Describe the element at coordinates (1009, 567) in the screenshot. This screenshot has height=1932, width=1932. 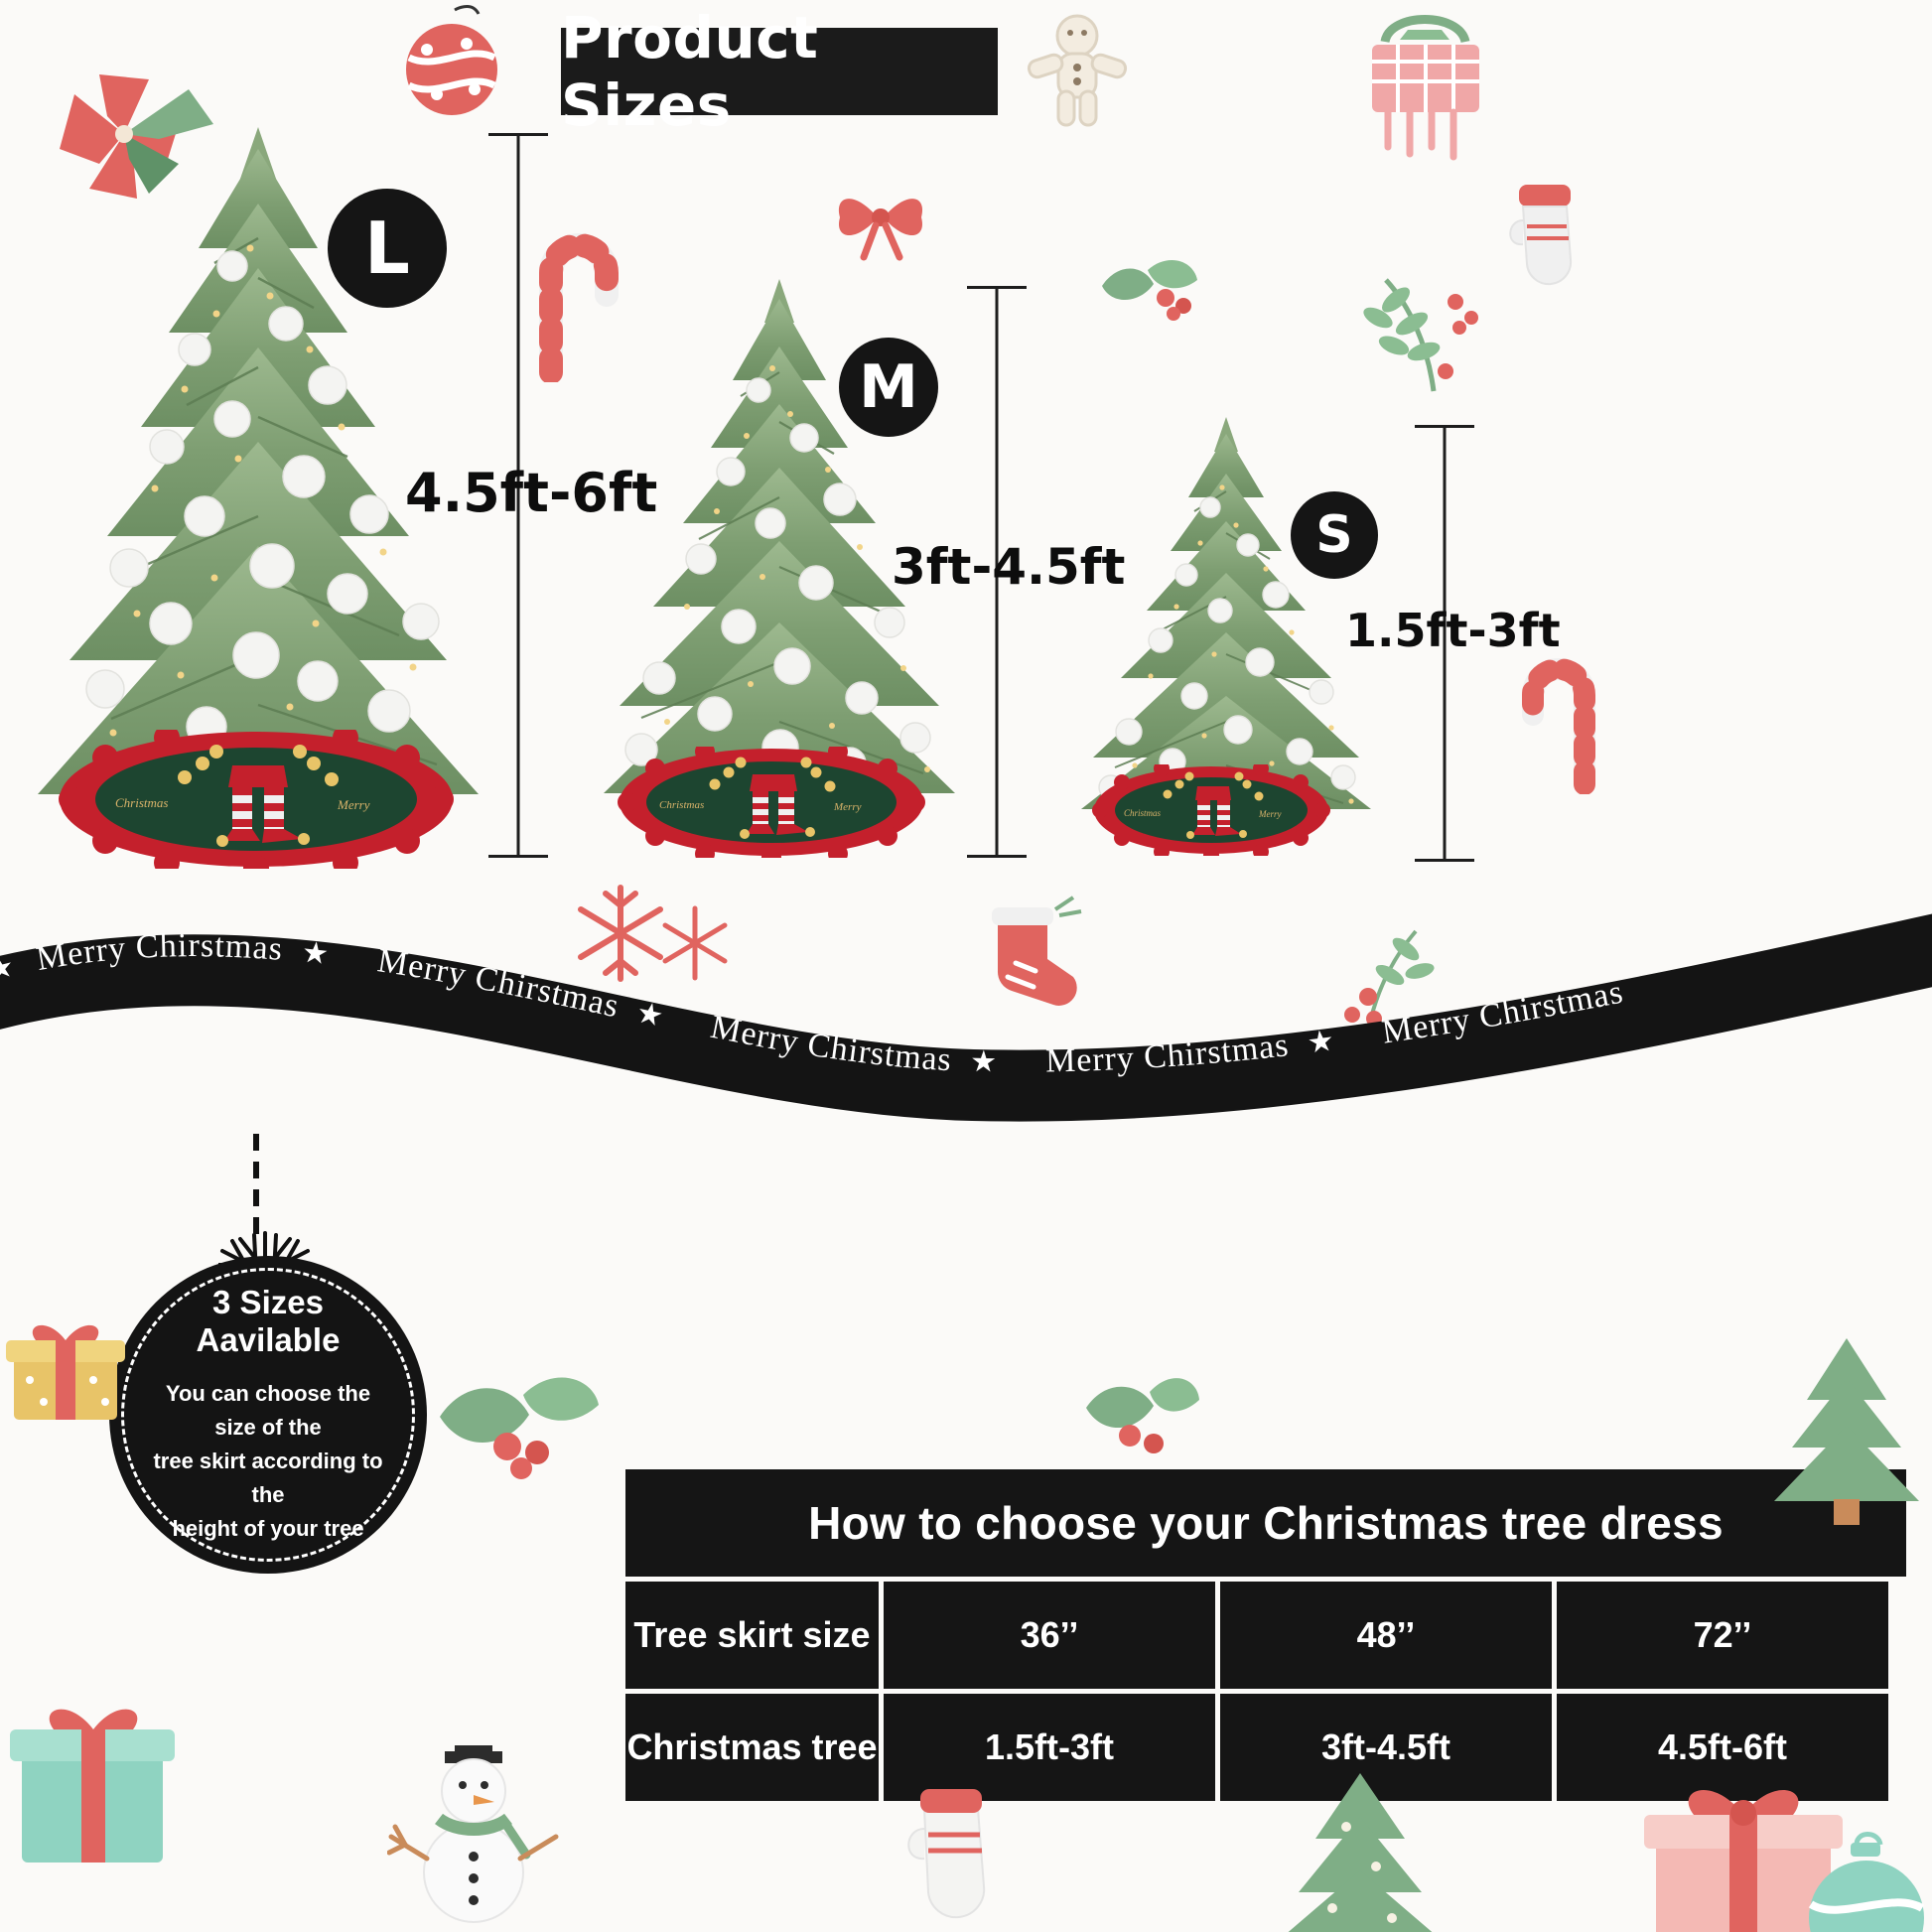
I see `dimension-label-medium: 3ft-4.5ft` at that location.